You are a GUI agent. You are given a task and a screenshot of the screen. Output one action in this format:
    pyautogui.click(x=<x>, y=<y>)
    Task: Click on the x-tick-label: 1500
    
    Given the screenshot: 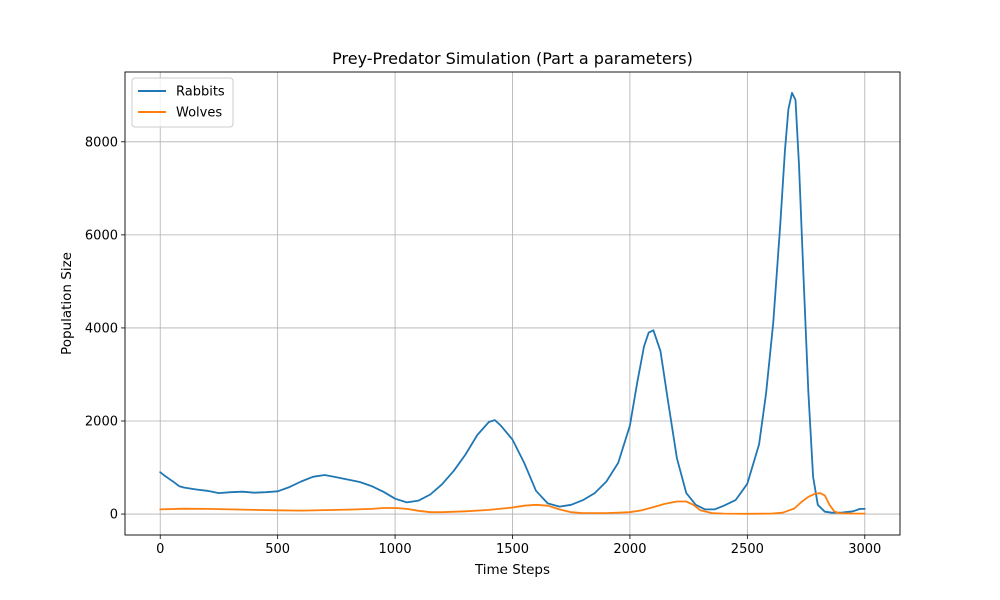 What is the action you would take?
    pyautogui.click(x=512, y=549)
    